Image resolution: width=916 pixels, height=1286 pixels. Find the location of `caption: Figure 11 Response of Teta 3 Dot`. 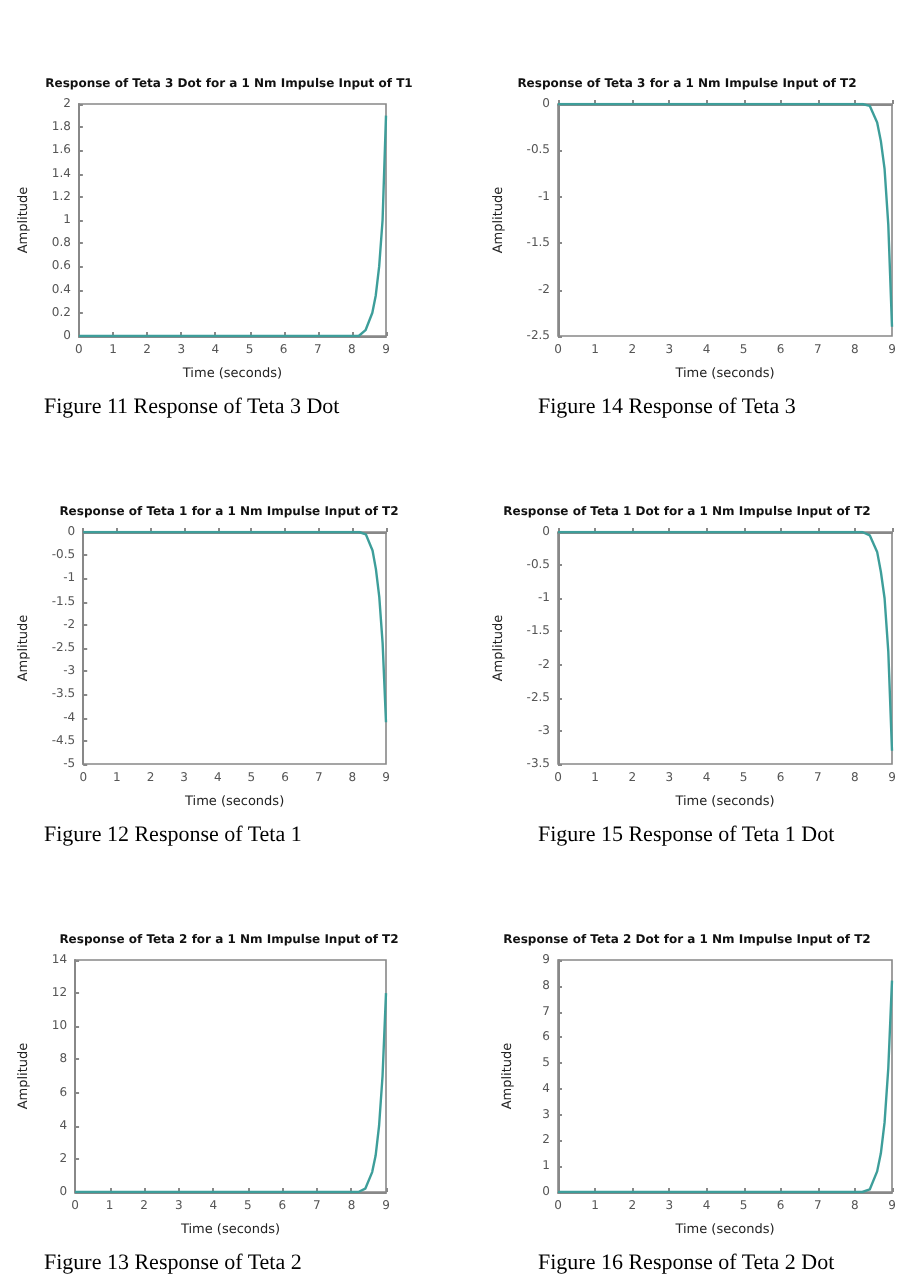

caption: Figure 11 Response of Teta 3 Dot is located at coordinates (192, 407).